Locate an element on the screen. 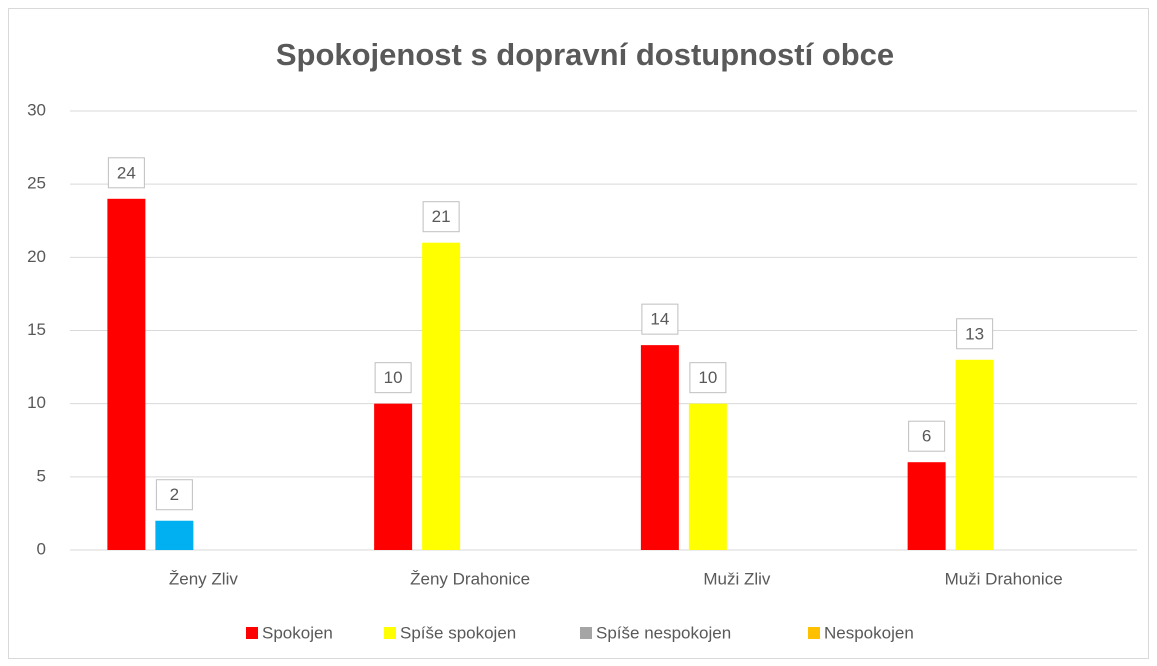 The width and height of the screenshot is (1157, 666). data-label: 13 is located at coordinates (974, 333).